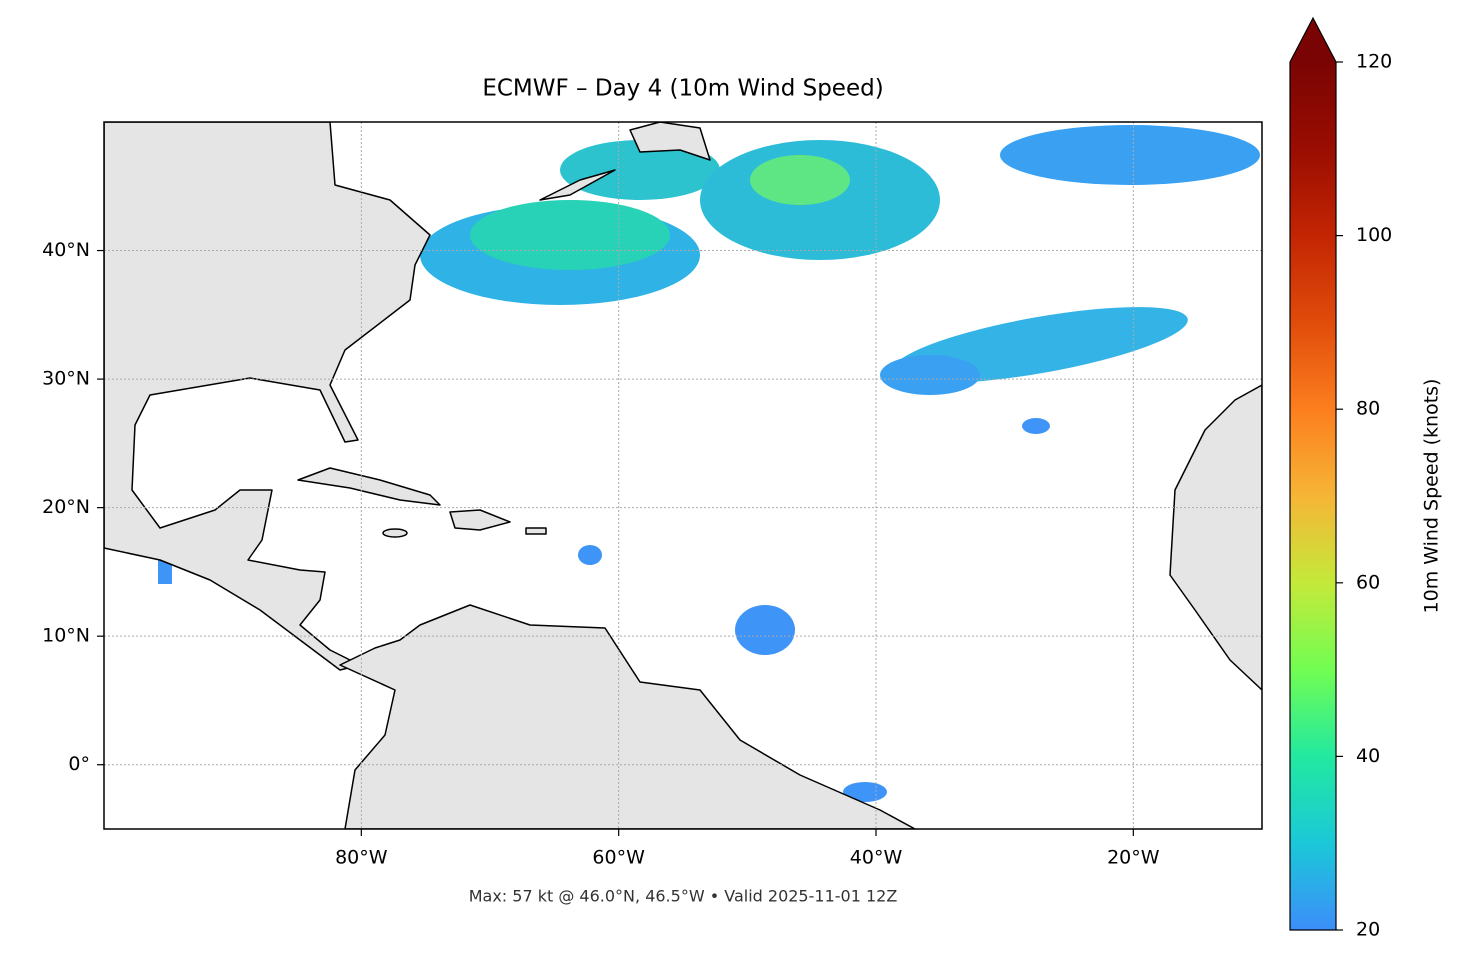 The height and width of the screenshot is (973, 1466). What do you see at coordinates (1432, 496) in the screenshot?
I see `colorbar-label: 10m Wind Speed (knots)` at bounding box center [1432, 496].